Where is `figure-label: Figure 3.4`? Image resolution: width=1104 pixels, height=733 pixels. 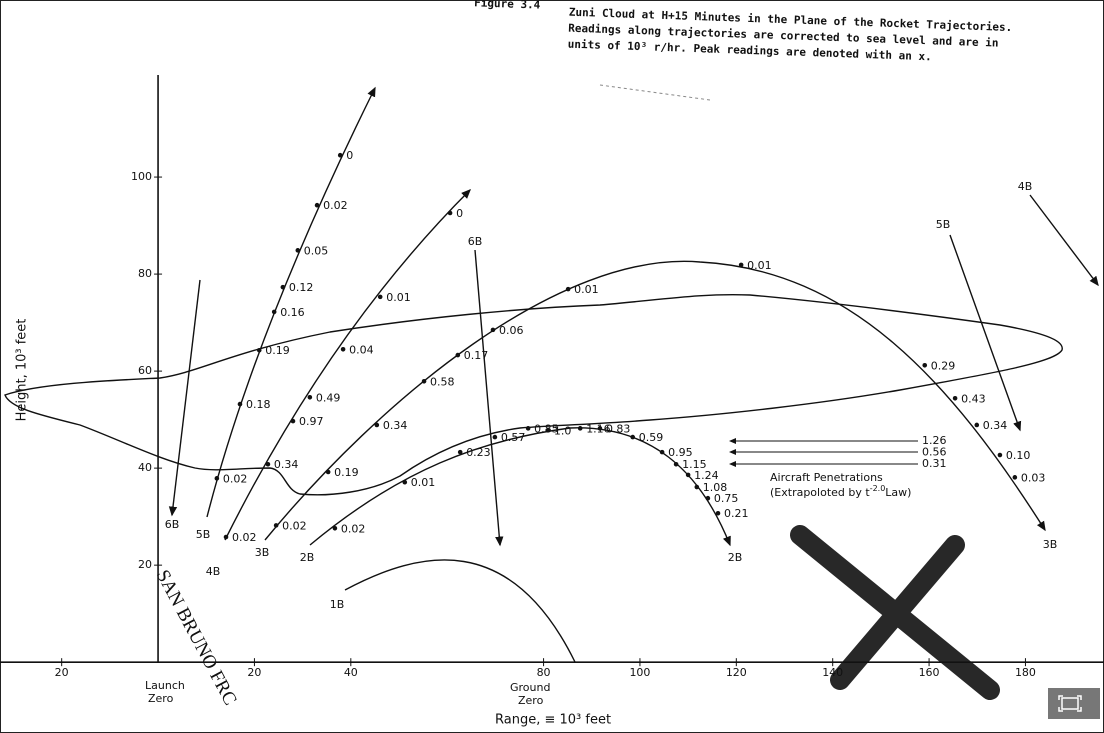 figure-label: Figure 3.4 is located at coordinates (507, 6).